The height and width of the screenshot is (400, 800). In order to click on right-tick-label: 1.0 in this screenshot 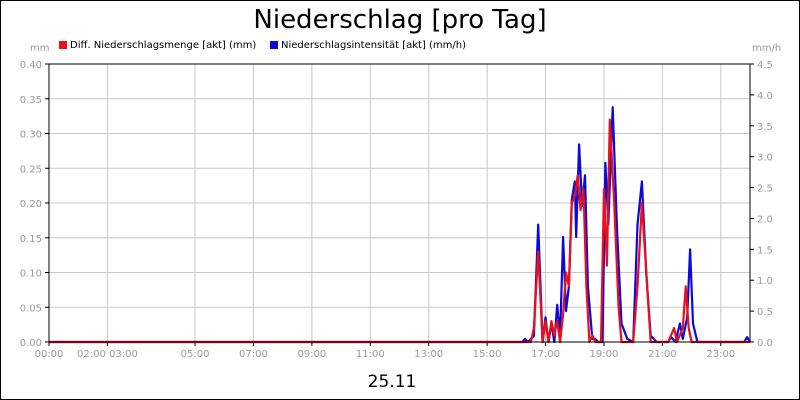, I will do `click(765, 281)`.